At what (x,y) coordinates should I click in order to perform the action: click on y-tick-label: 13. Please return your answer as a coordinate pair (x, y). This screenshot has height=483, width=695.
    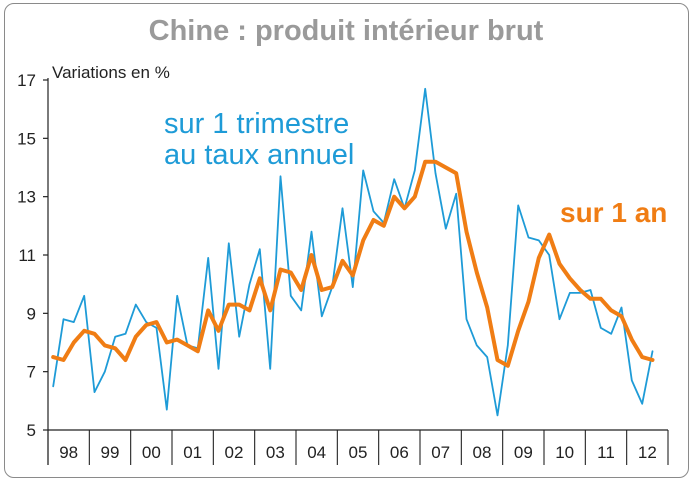
    Looking at the image, I should click on (26, 197).